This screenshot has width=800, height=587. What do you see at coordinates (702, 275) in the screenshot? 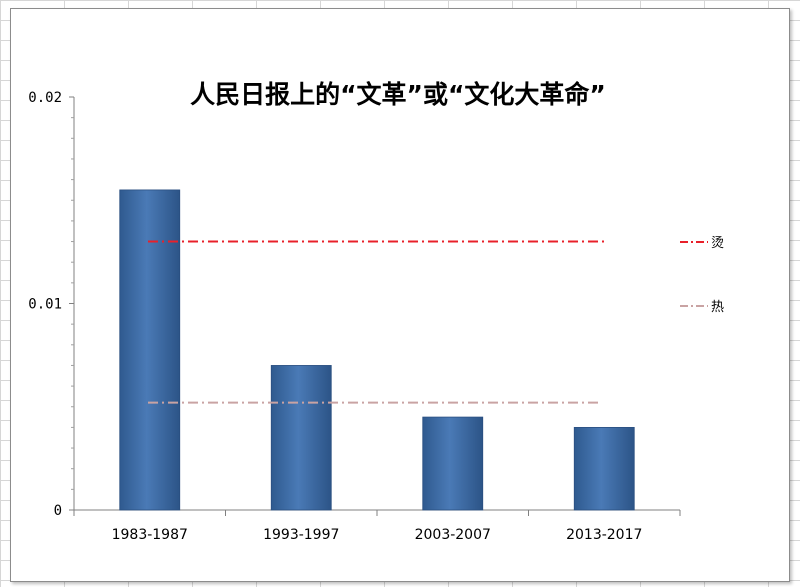
I see `legend: 烫热` at bounding box center [702, 275].